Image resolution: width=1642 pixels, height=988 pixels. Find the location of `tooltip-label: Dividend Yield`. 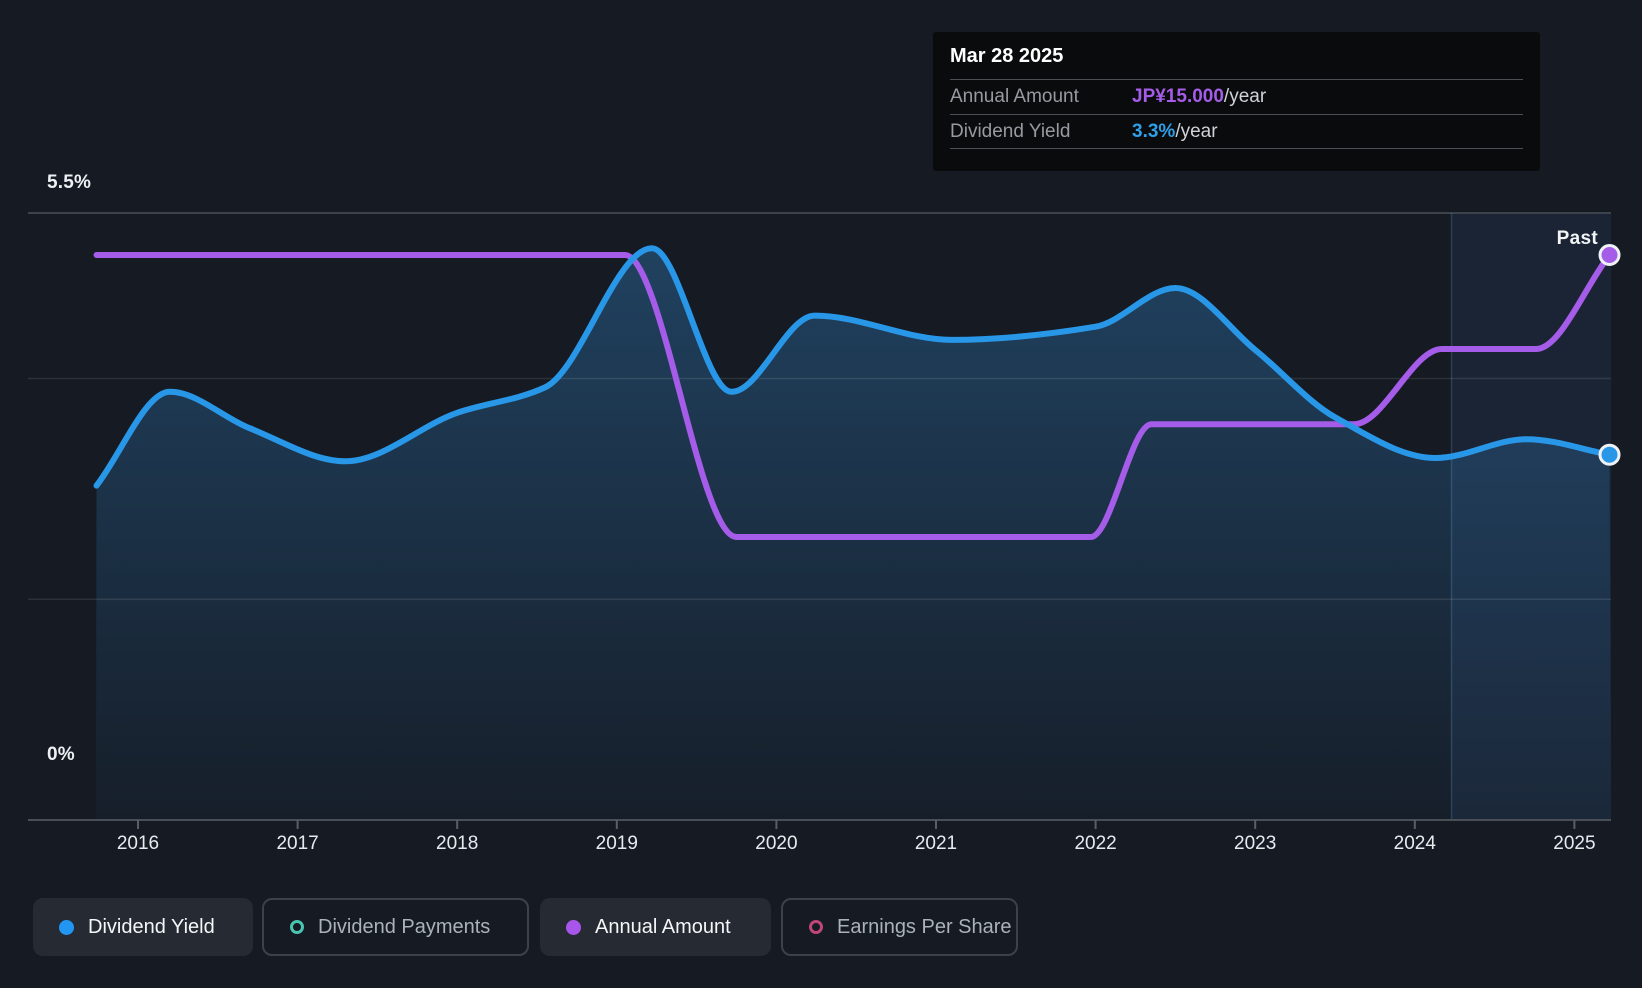

tooltip-label: Dividend Yield is located at coordinates (1010, 131).